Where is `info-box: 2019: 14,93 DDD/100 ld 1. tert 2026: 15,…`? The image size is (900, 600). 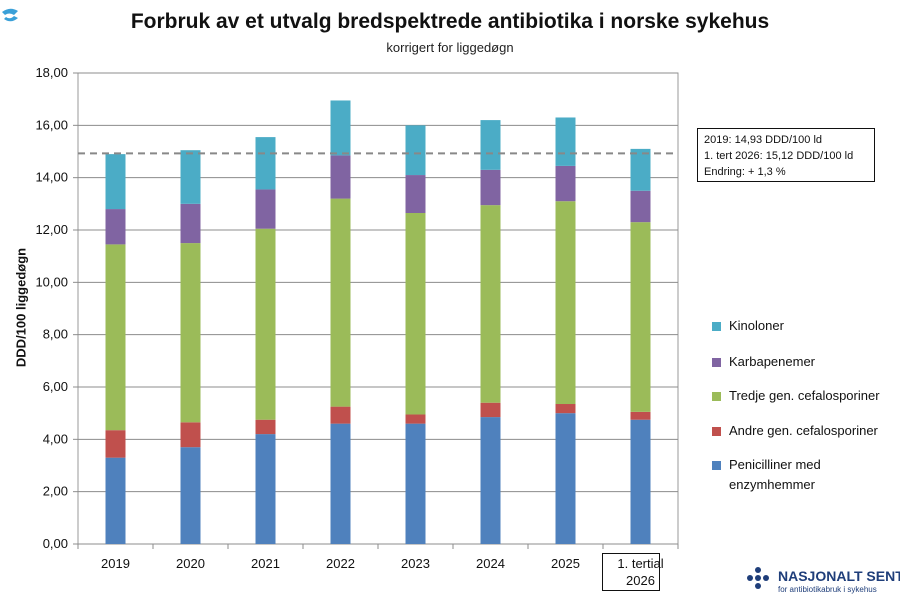 info-box: 2019: 14,93 DDD/100 ld 1. tert 2026: 15,… is located at coordinates (786, 155).